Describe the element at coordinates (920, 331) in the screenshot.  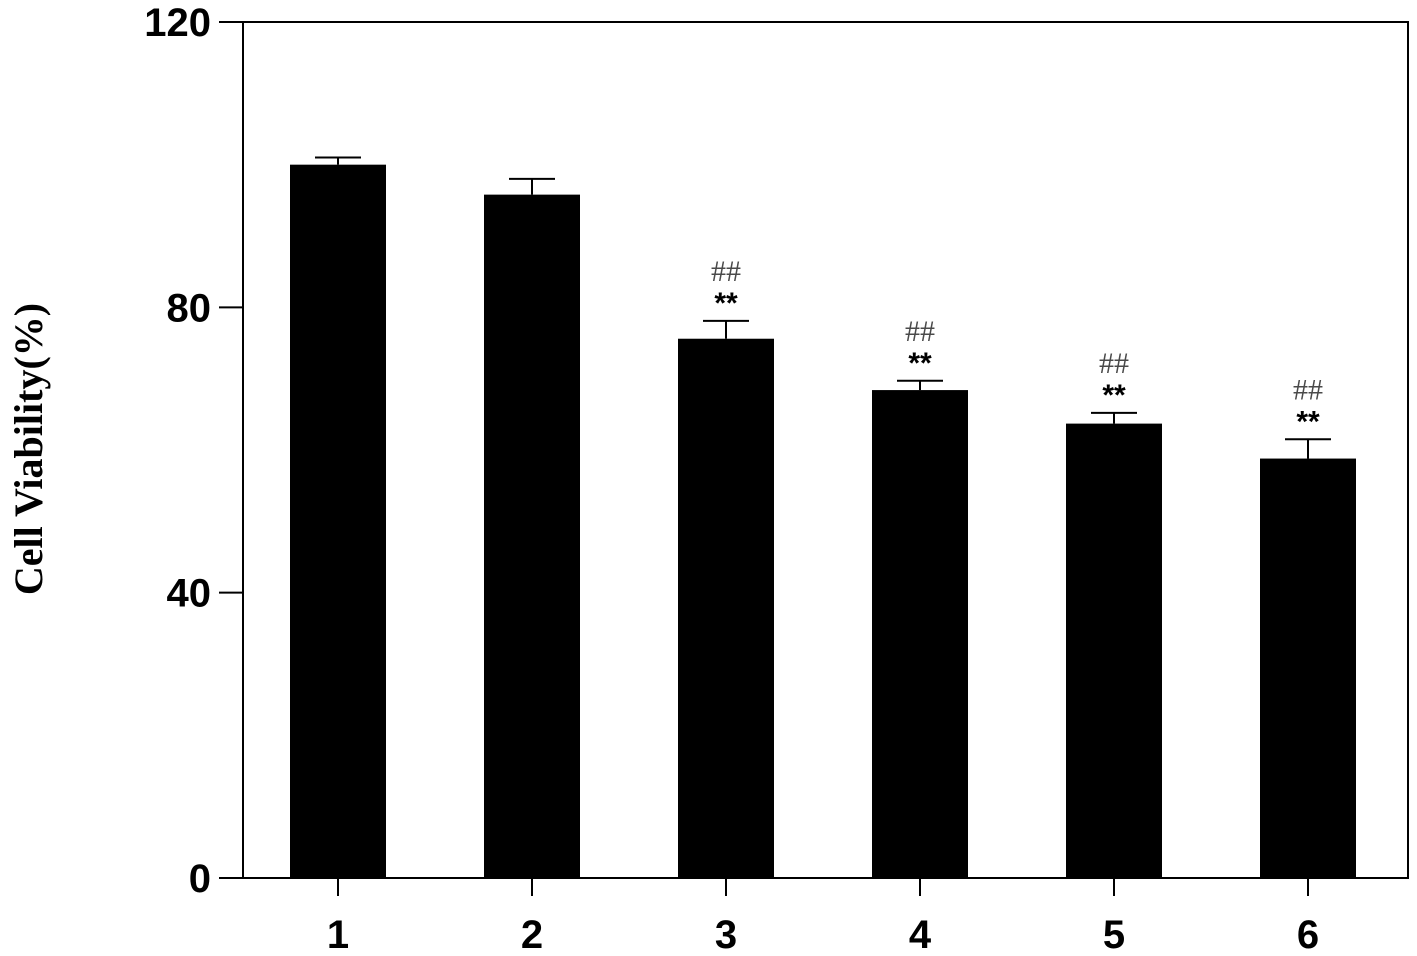
I see `significance-hash-4: ##` at that location.